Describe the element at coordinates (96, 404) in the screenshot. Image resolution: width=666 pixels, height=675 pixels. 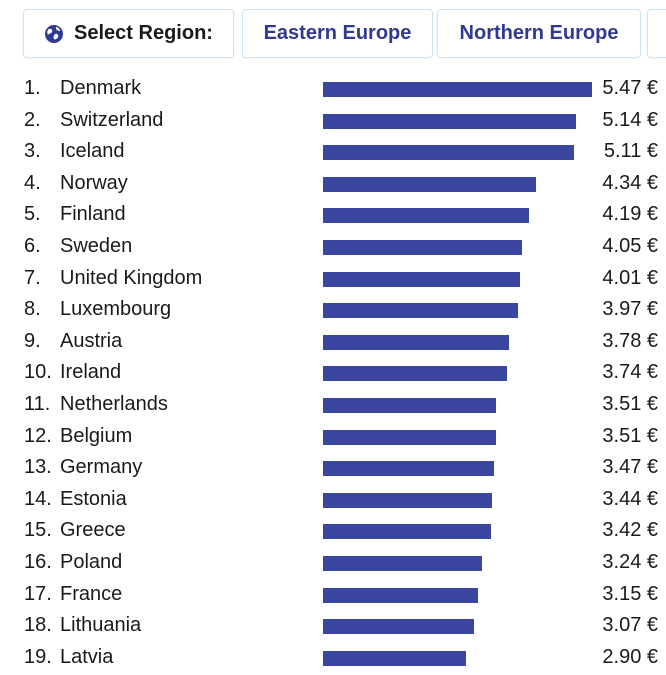
I see `row-label: 11. Netherlands` at that location.